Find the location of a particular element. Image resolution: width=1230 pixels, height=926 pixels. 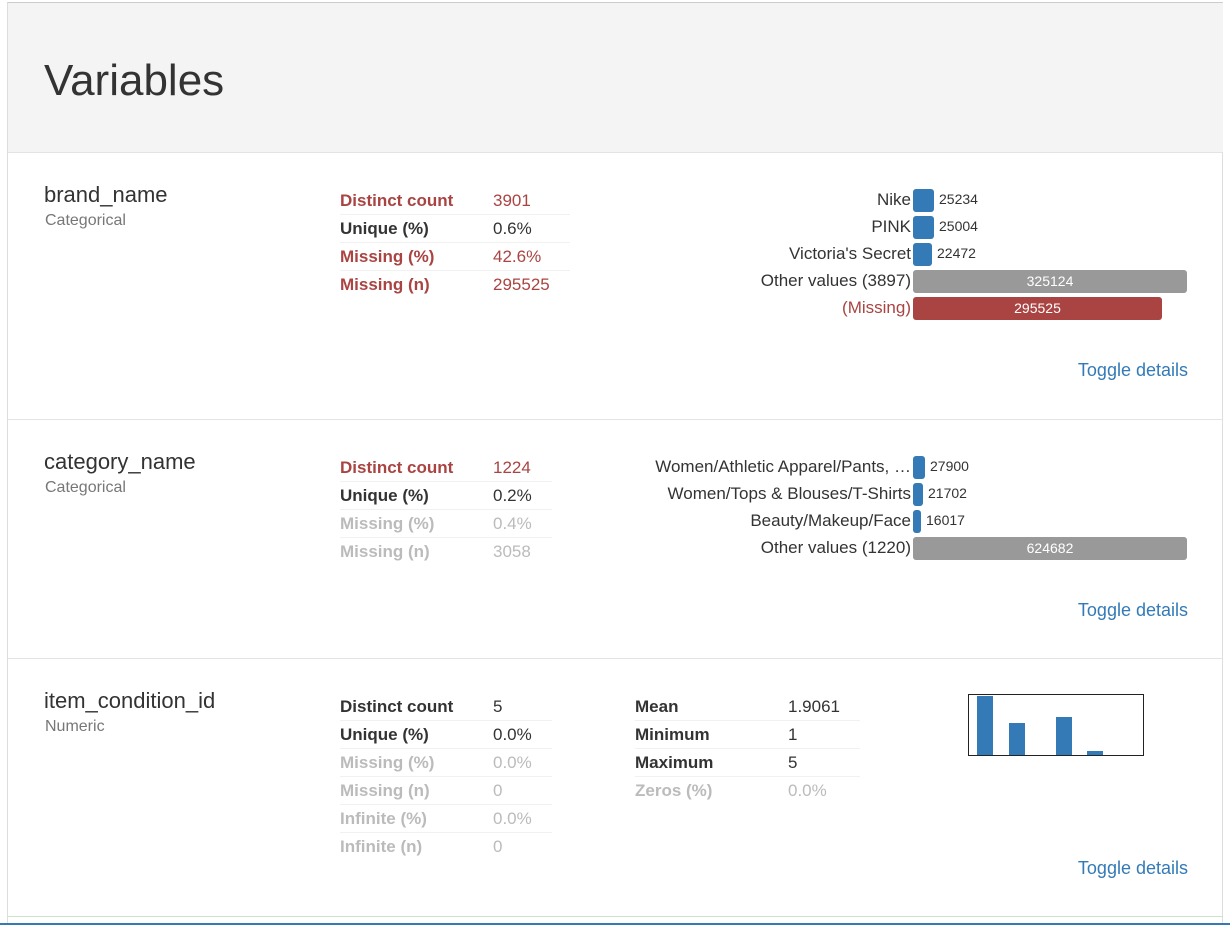

frequency-count: 624682 is located at coordinates (1050, 548).